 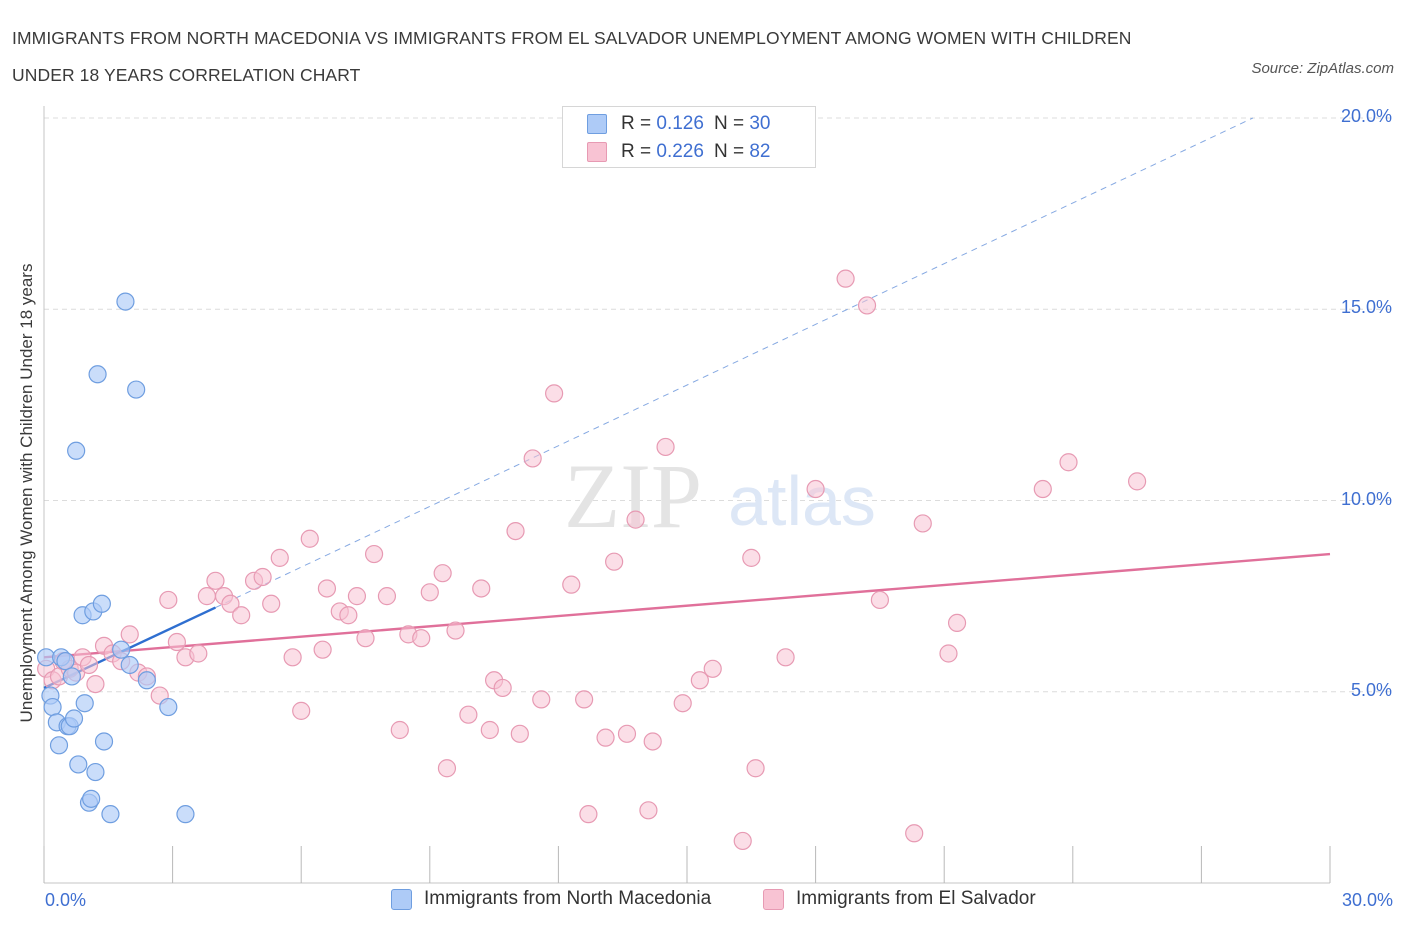 I want to click on watermark-zip: ZIP, so click(x=633, y=496).